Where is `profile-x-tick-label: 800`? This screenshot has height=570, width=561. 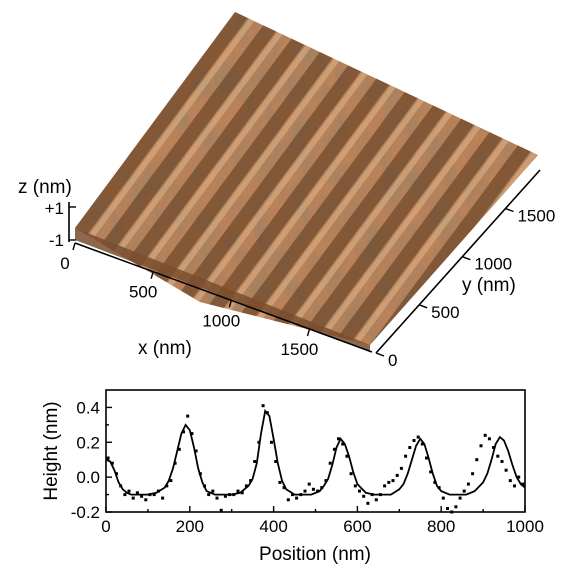 profile-x-tick-label: 800 is located at coordinates (441, 526).